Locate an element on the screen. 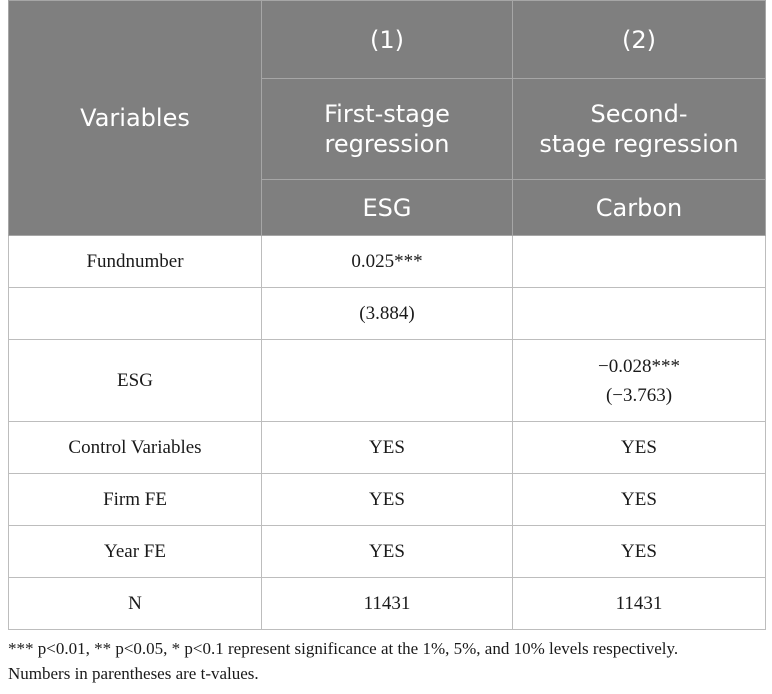  cell-col1 is located at coordinates (387, 380).